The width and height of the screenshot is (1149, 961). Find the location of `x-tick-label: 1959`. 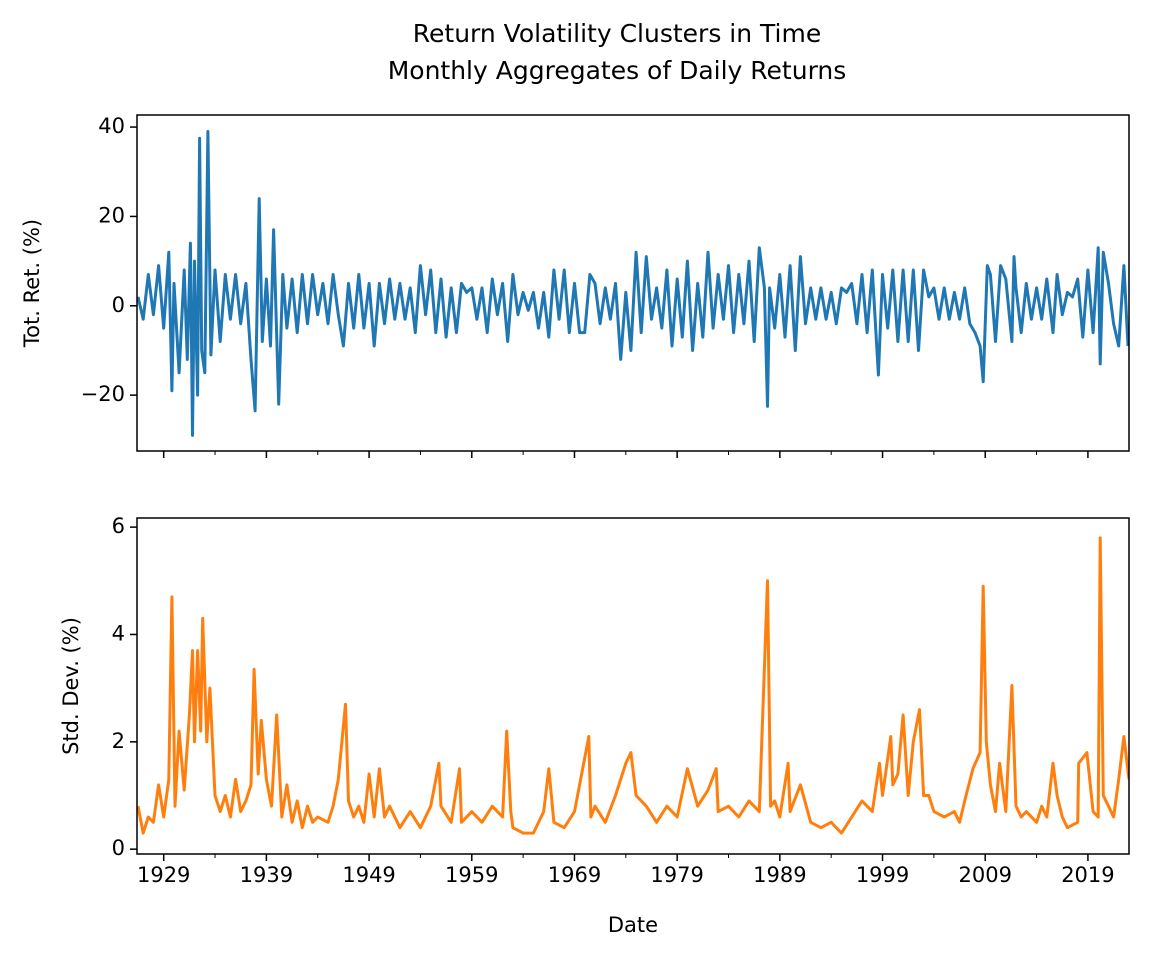

x-tick-label: 1959 is located at coordinates (471, 875).